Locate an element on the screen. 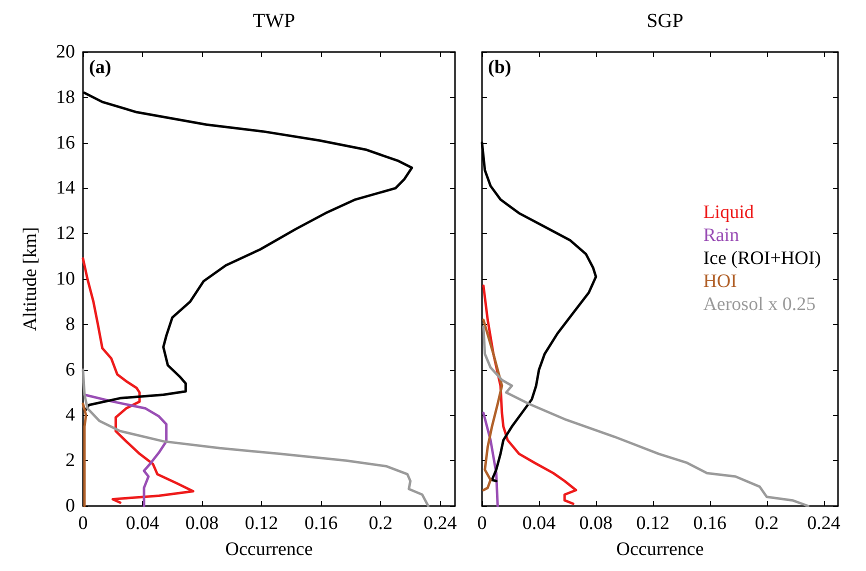  y-tick-label: 12 is located at coordinates (65, 233).